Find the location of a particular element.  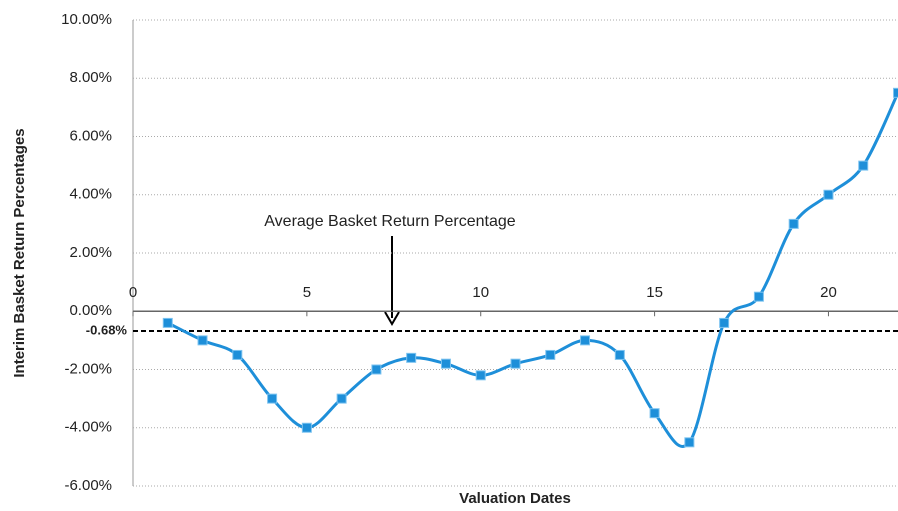

y-tick-label: 4.00% is located at coordinates (90, 194).